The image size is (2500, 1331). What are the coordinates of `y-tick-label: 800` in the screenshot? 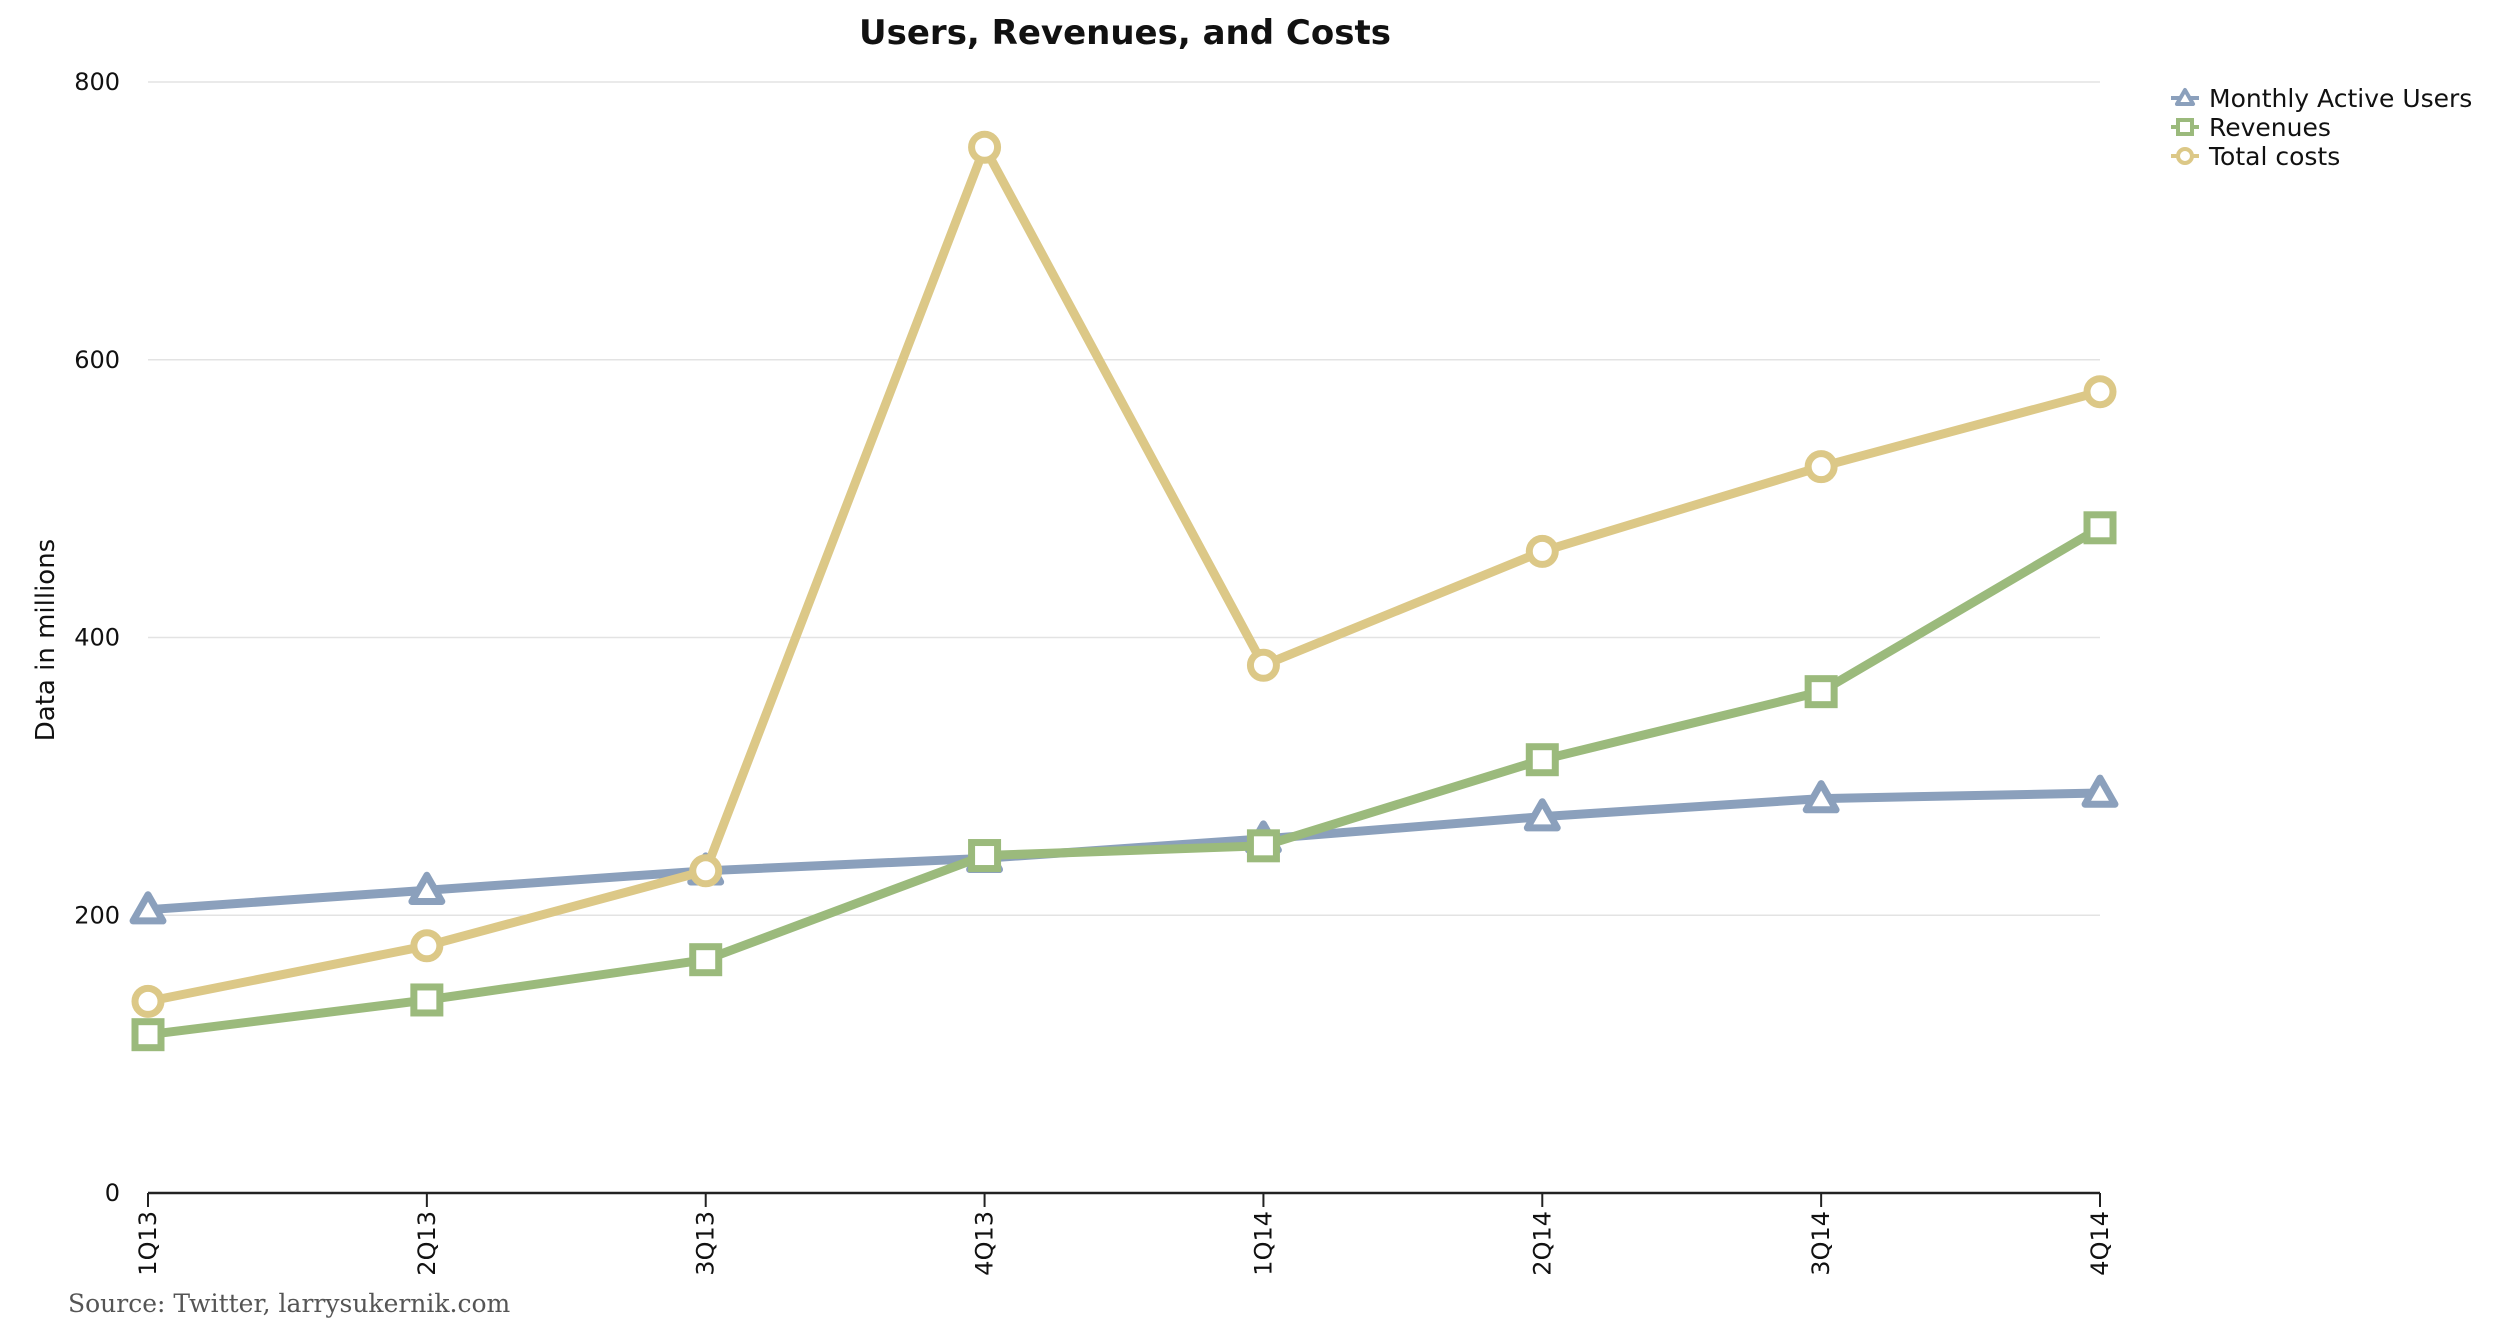 It's located at (97, 82).